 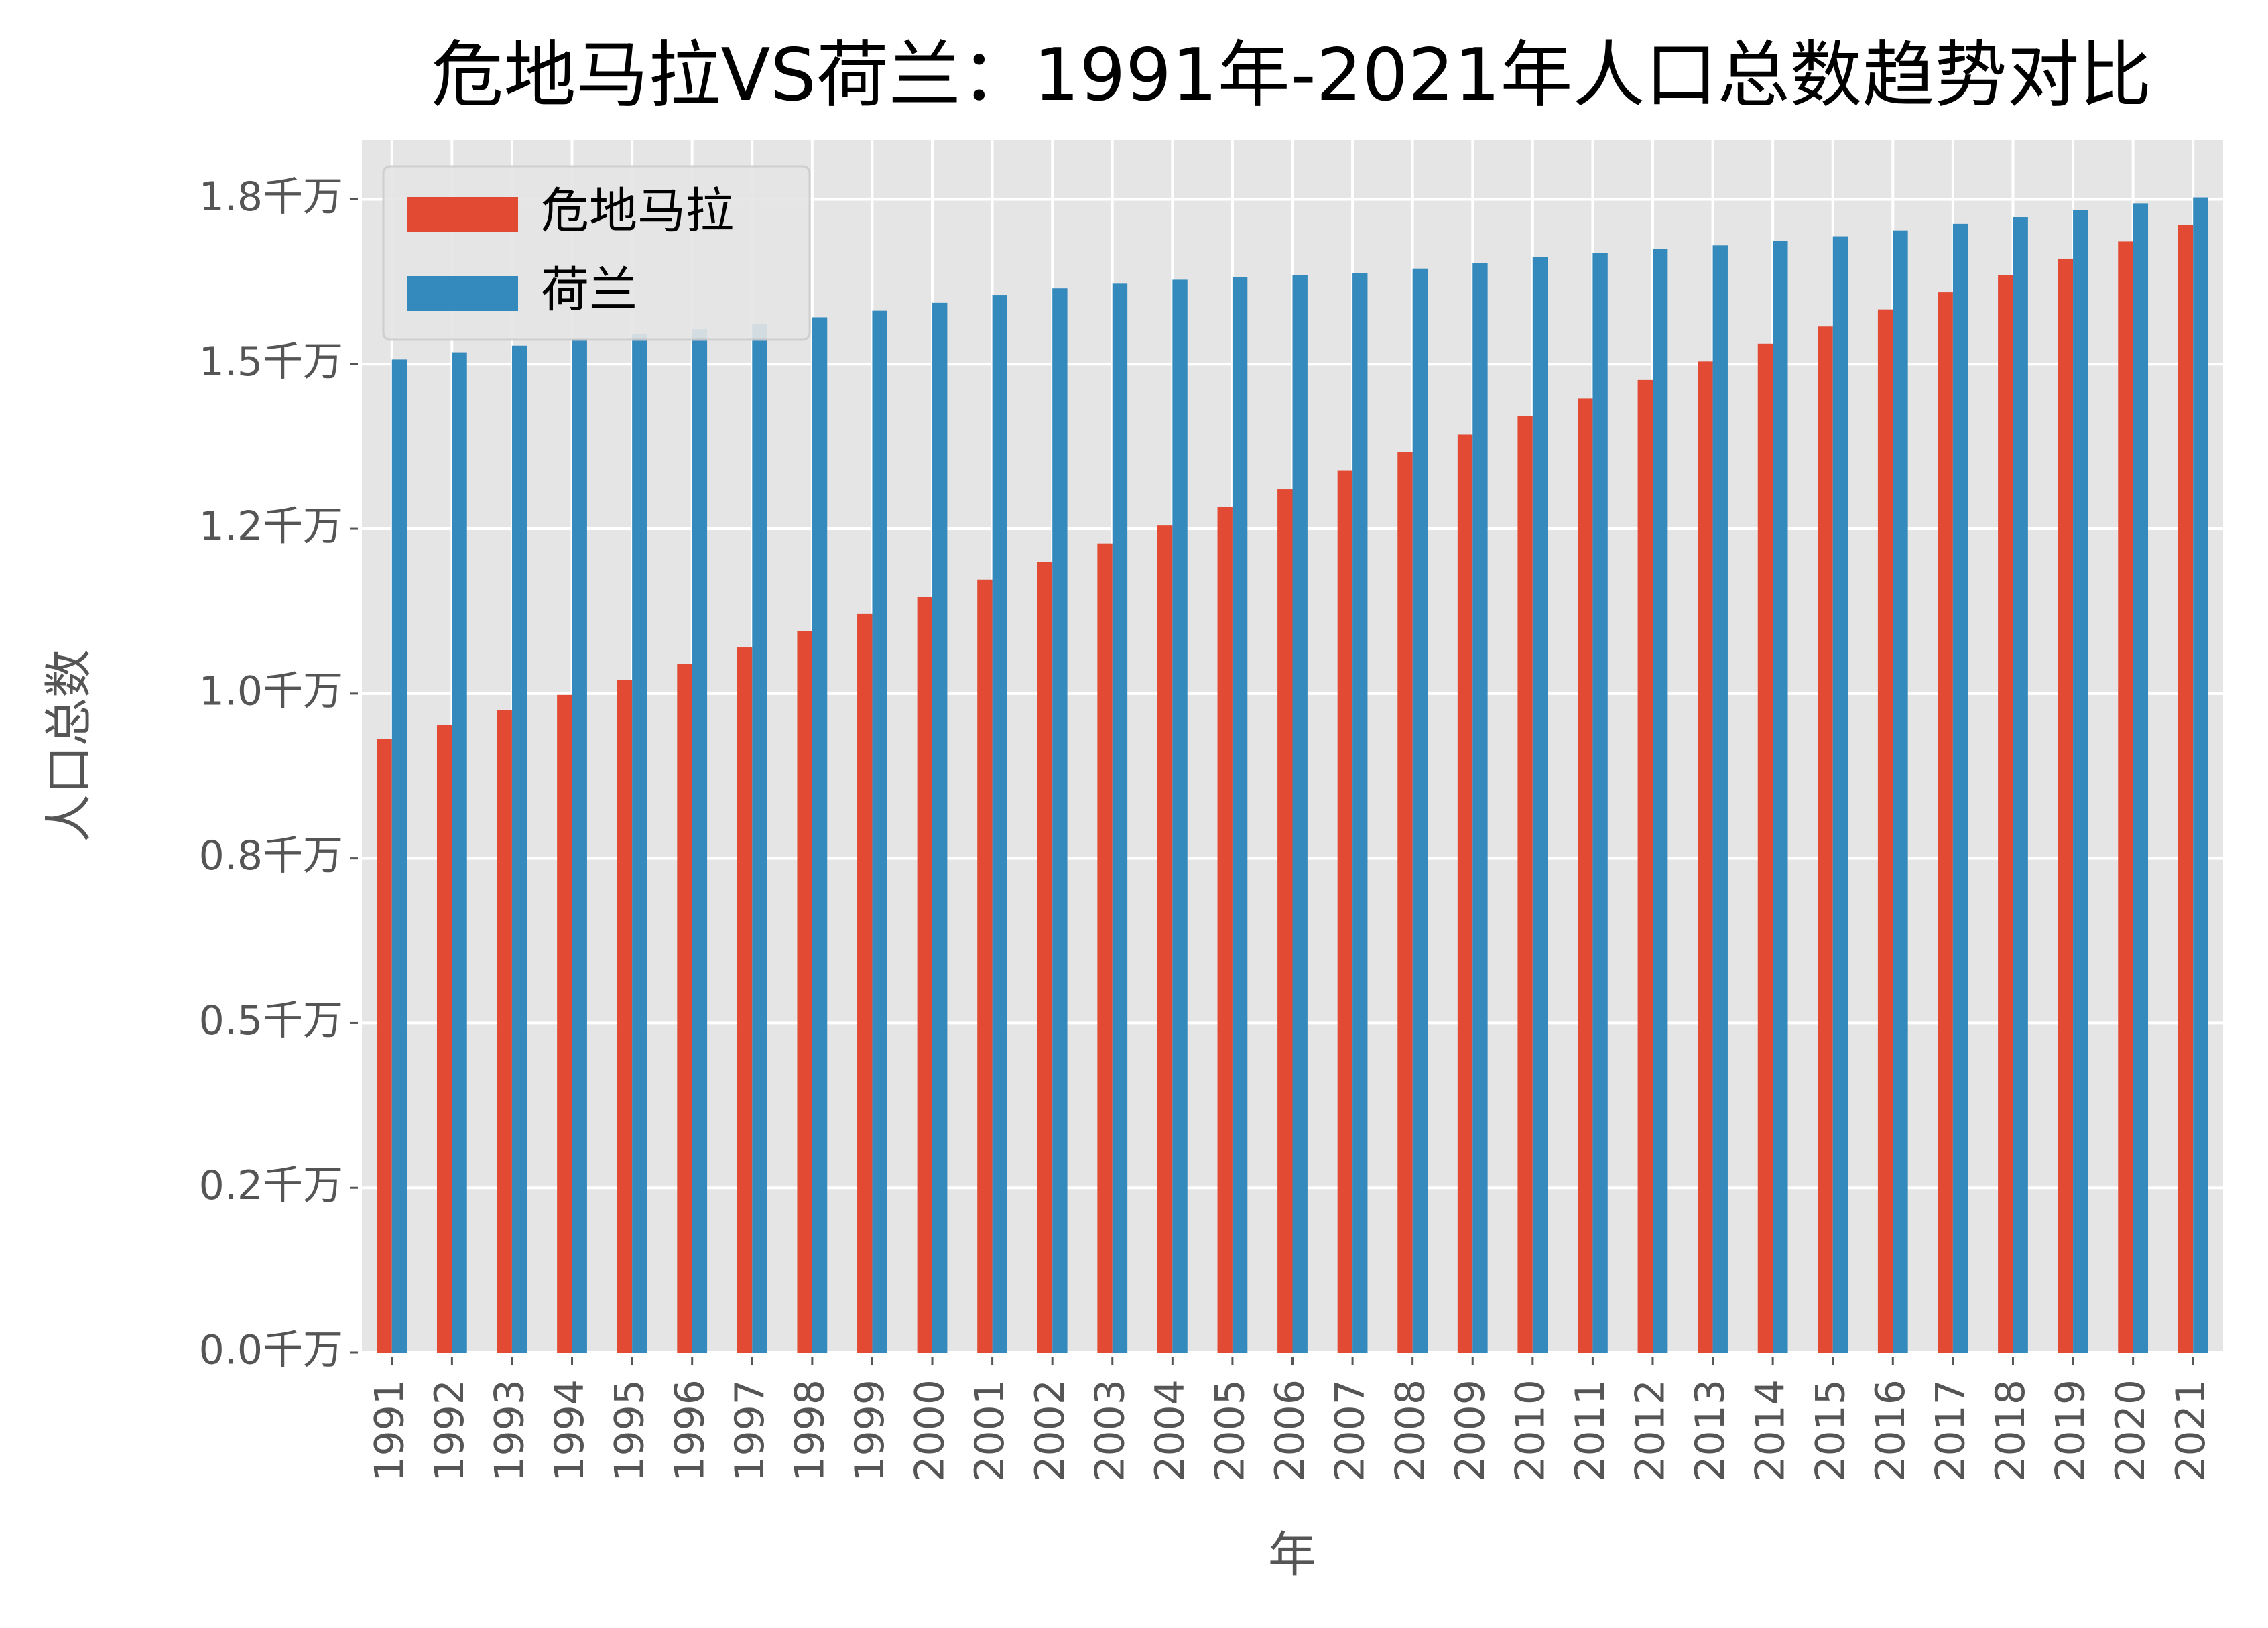 I want to click on x-tick-label: 2011, so click(x=1590, y=1430).